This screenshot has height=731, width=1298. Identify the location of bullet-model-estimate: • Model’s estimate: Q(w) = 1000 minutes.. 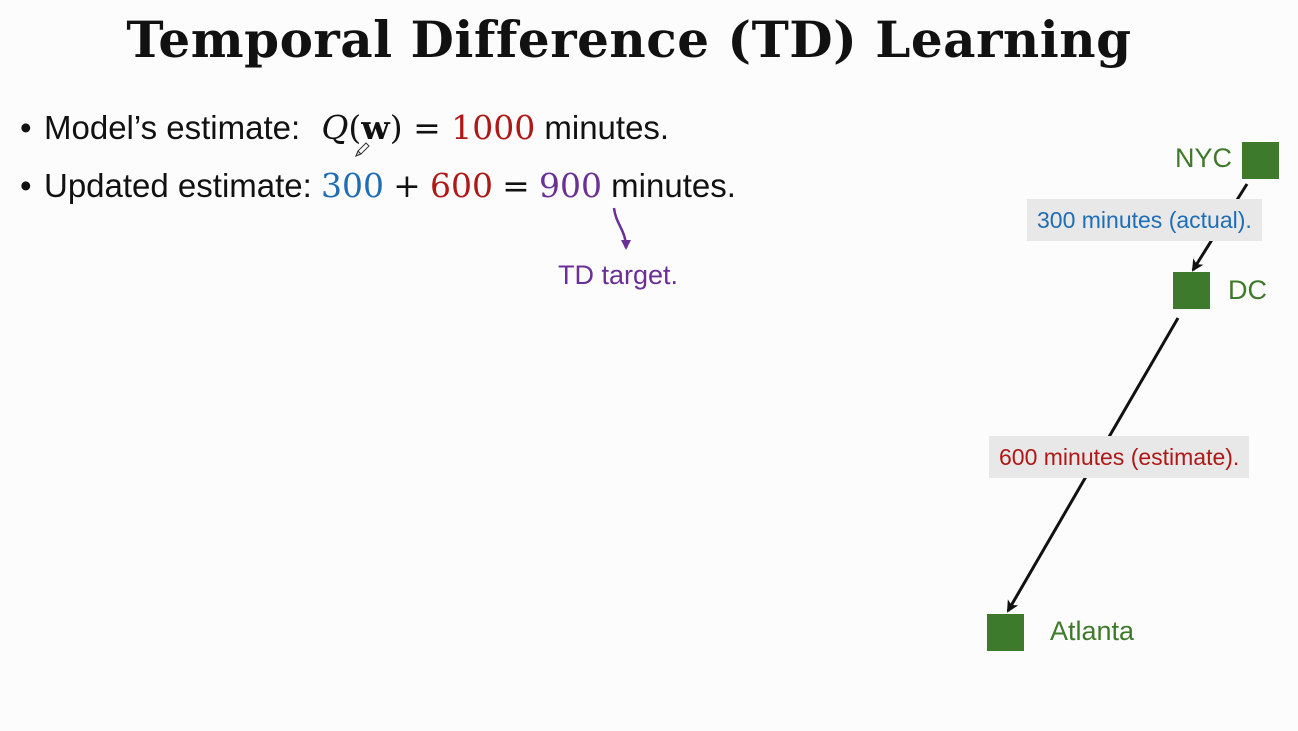
(344, 127).